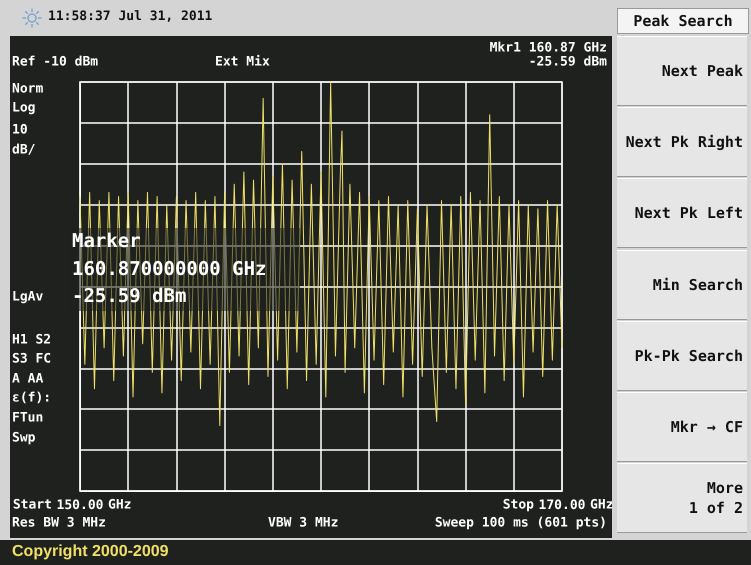 The height and width of the screenshot is (565, 751). Describe the element at coordinates (32, 505) in the screenshot. I see `text: Start` at that location.